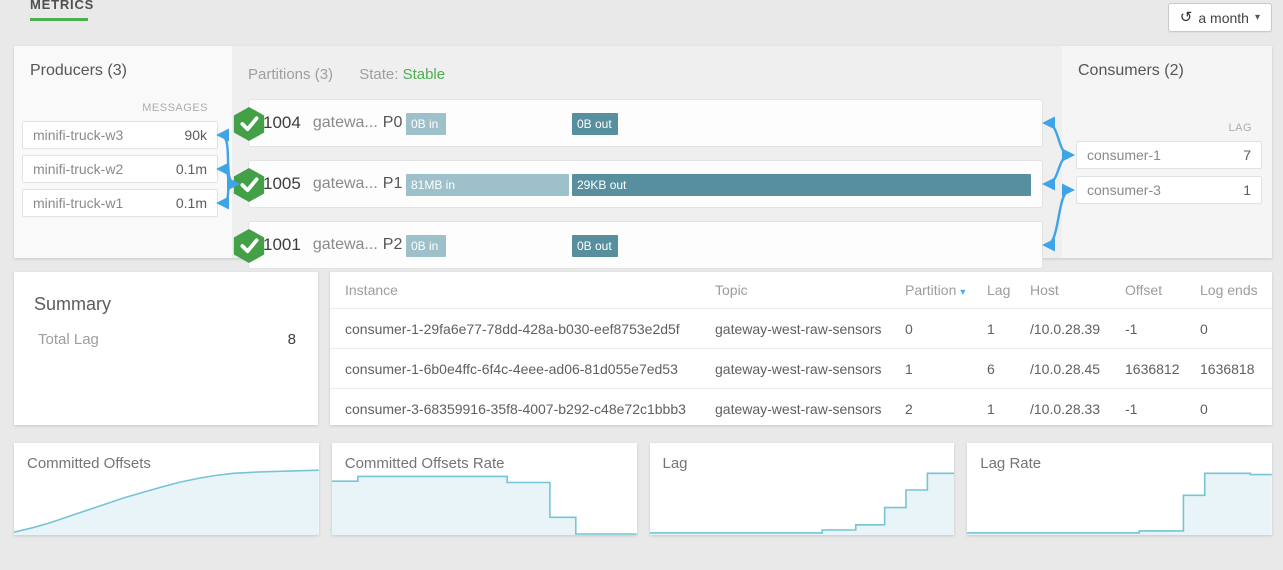 The image size is (1283, 570). I want to click on column-header-offset: Offset, so click(1144, 290).